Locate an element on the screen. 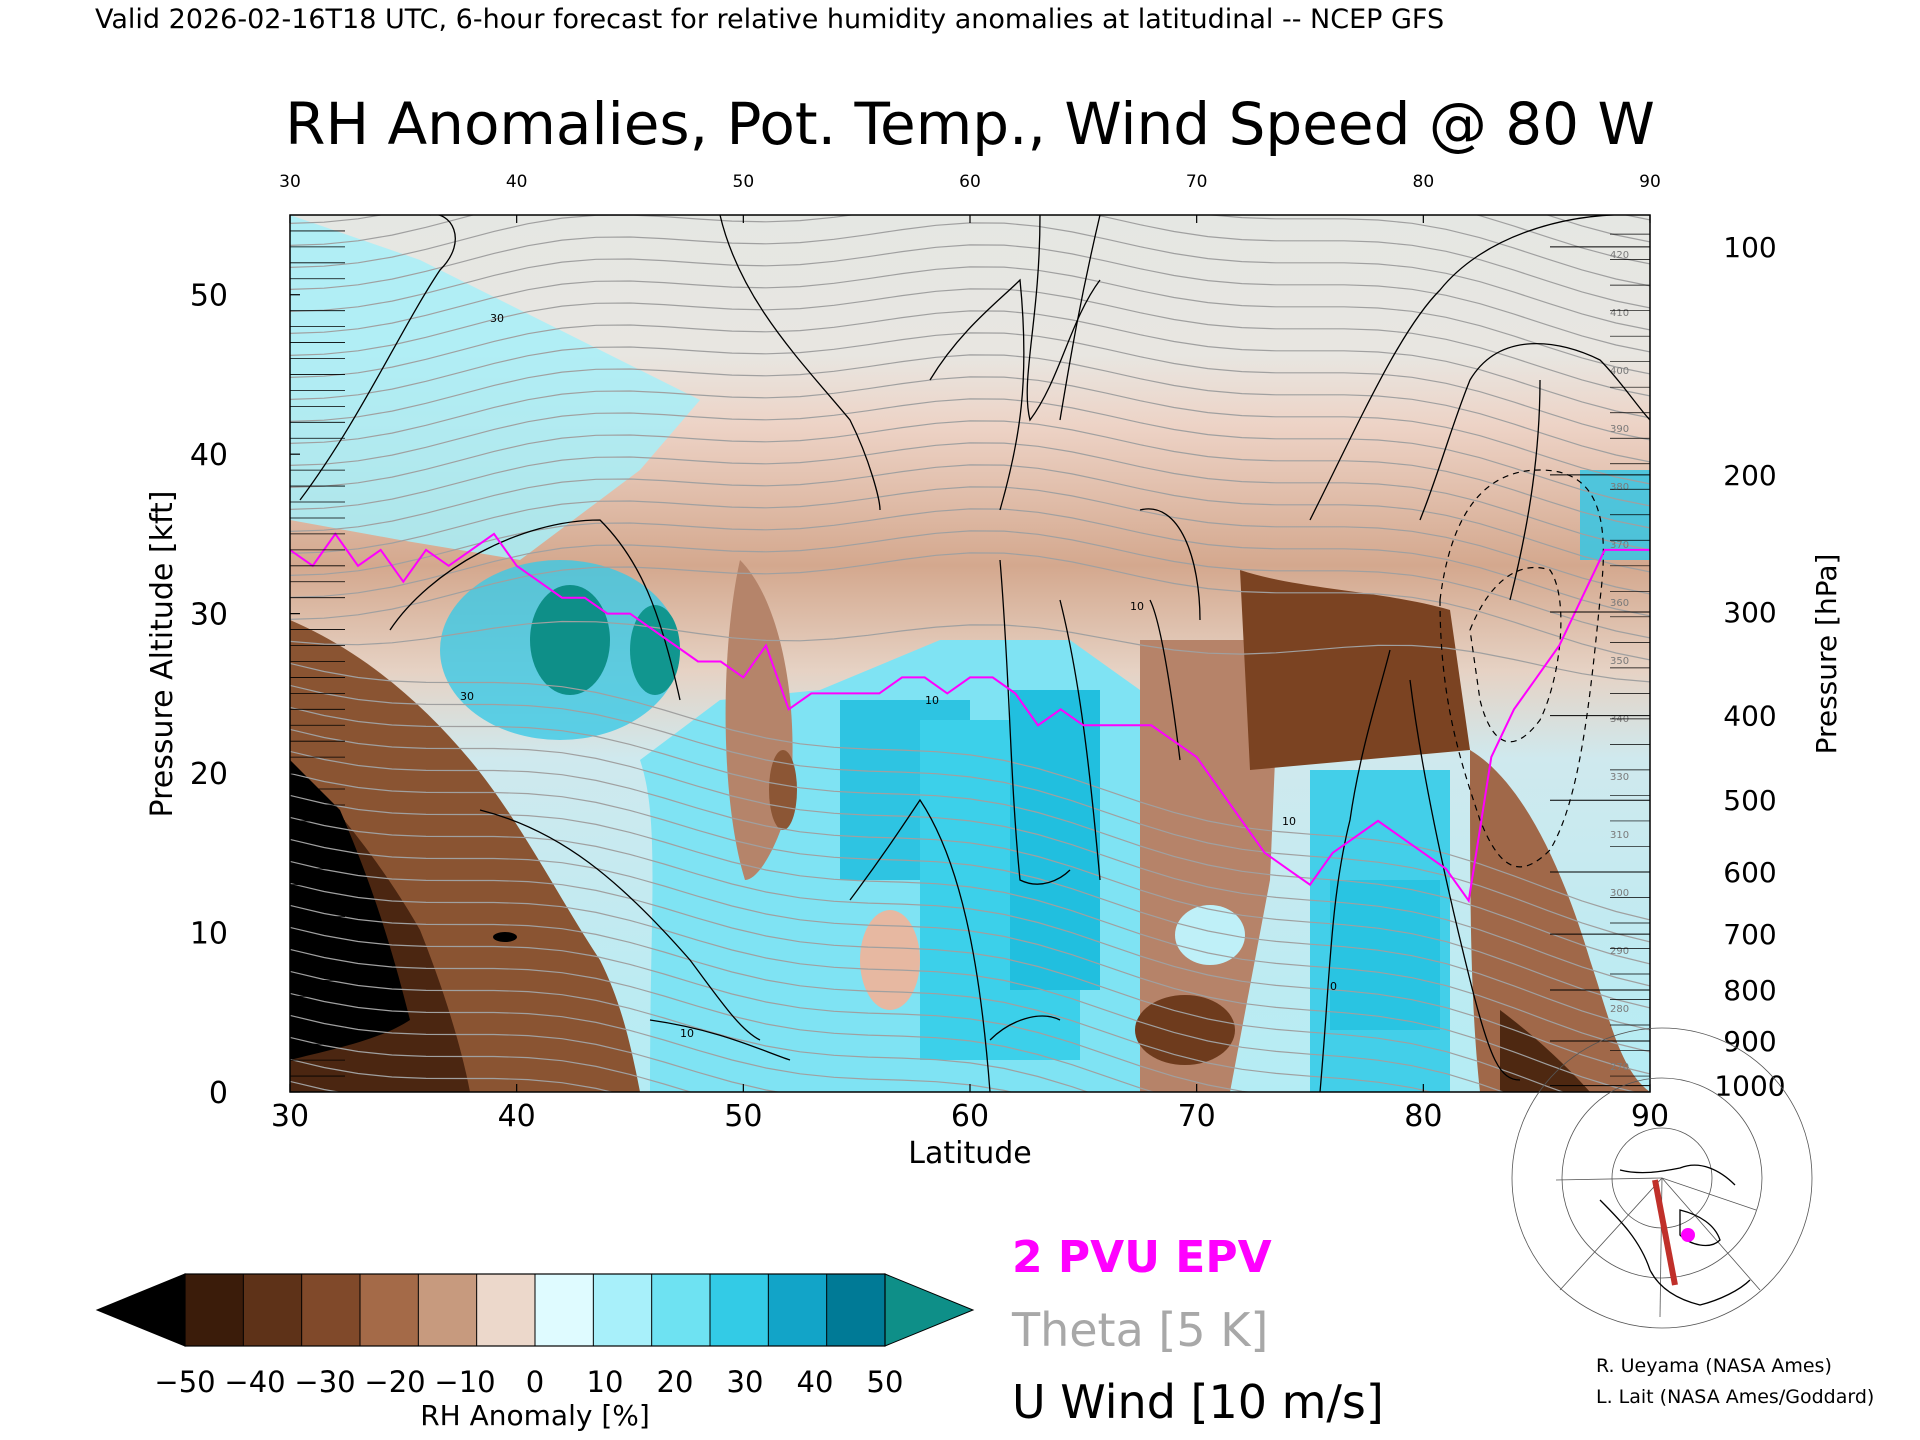 This screenshot has width=1920, height=1440. x-tick-label-top: 60 is located at coordinates (970, 182).